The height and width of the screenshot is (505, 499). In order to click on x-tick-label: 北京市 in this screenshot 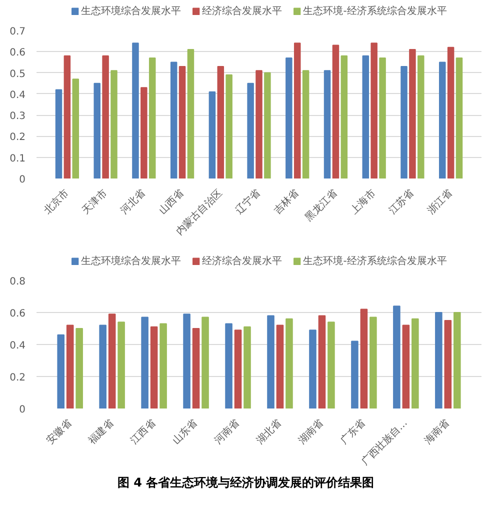, I will do `click(56, 201)`.